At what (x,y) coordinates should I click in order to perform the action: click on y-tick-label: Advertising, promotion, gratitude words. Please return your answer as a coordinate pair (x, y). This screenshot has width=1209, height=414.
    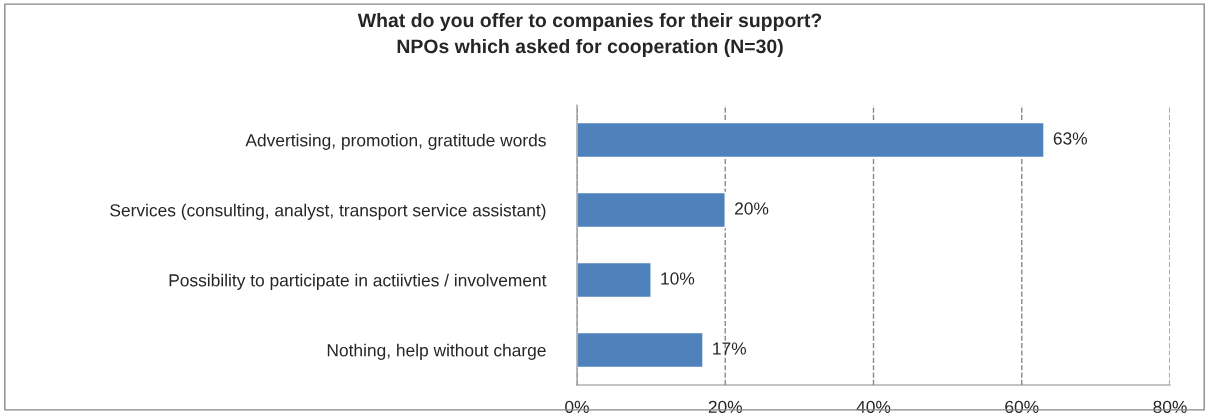
    Looking at the image, I should click on (395, 141).